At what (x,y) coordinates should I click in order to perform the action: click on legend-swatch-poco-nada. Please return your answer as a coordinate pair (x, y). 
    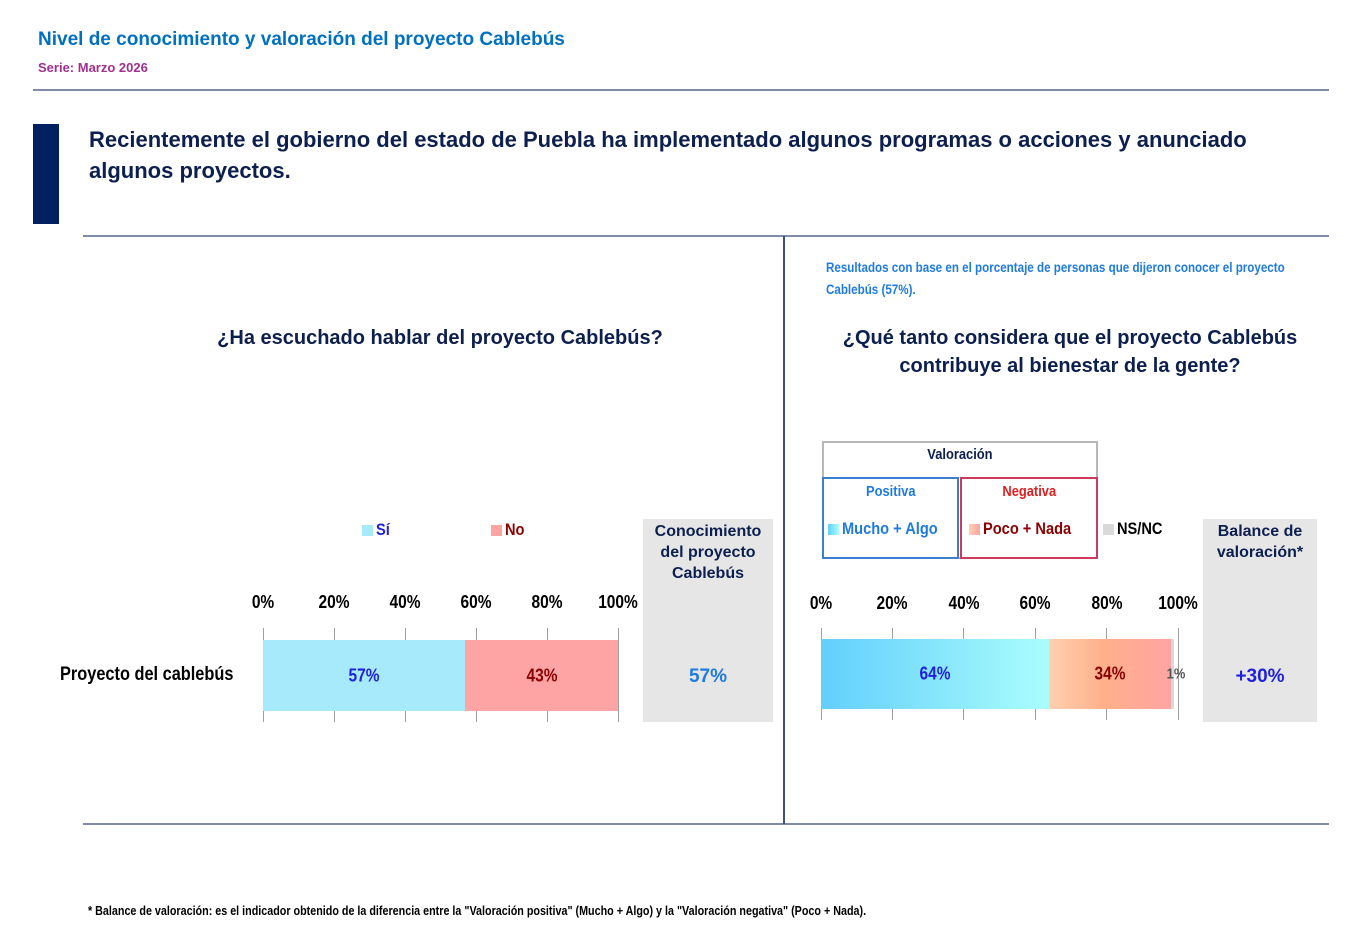
    Looking at the image, I should click on (974, 529).